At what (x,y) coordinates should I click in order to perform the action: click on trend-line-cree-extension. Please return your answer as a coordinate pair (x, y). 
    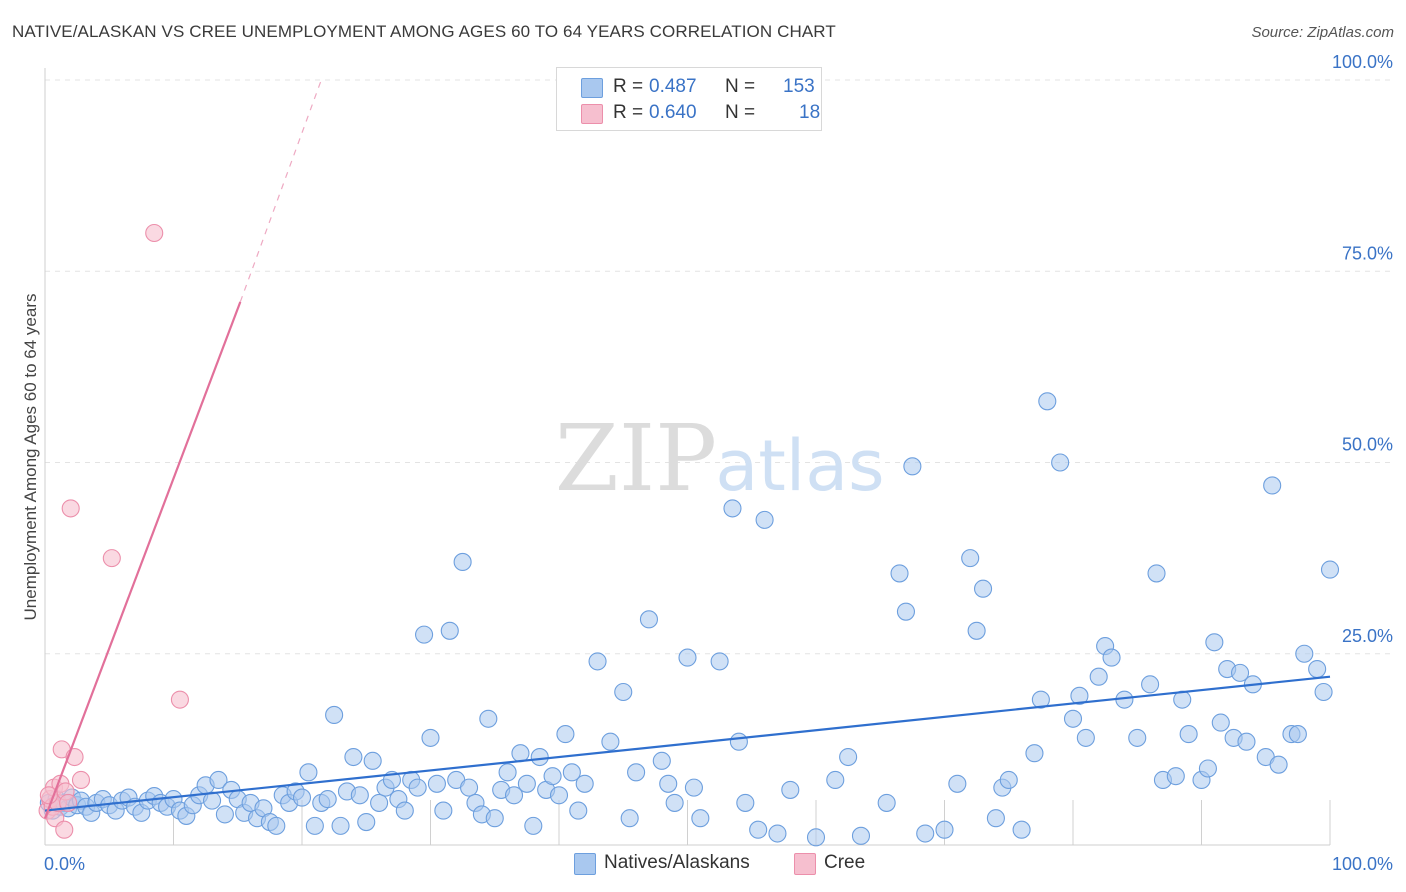
    Looking at the image, I should click on (280, 191).